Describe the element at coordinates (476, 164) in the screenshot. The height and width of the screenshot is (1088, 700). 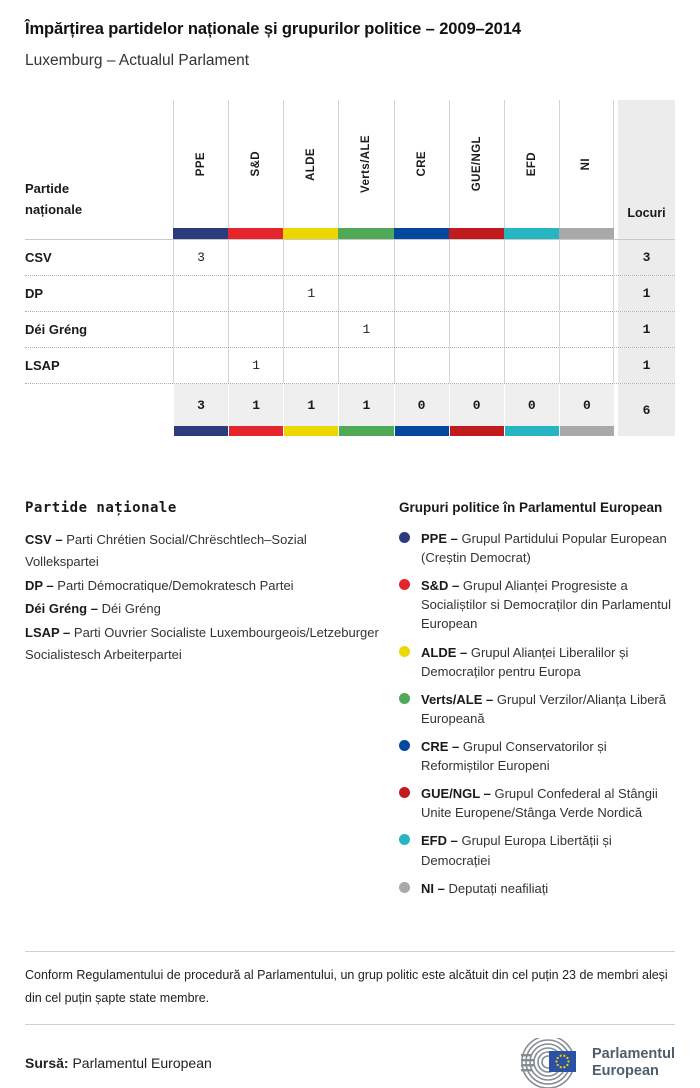
I see `column-header-gue-ngl: GUE/NGL` at that location.